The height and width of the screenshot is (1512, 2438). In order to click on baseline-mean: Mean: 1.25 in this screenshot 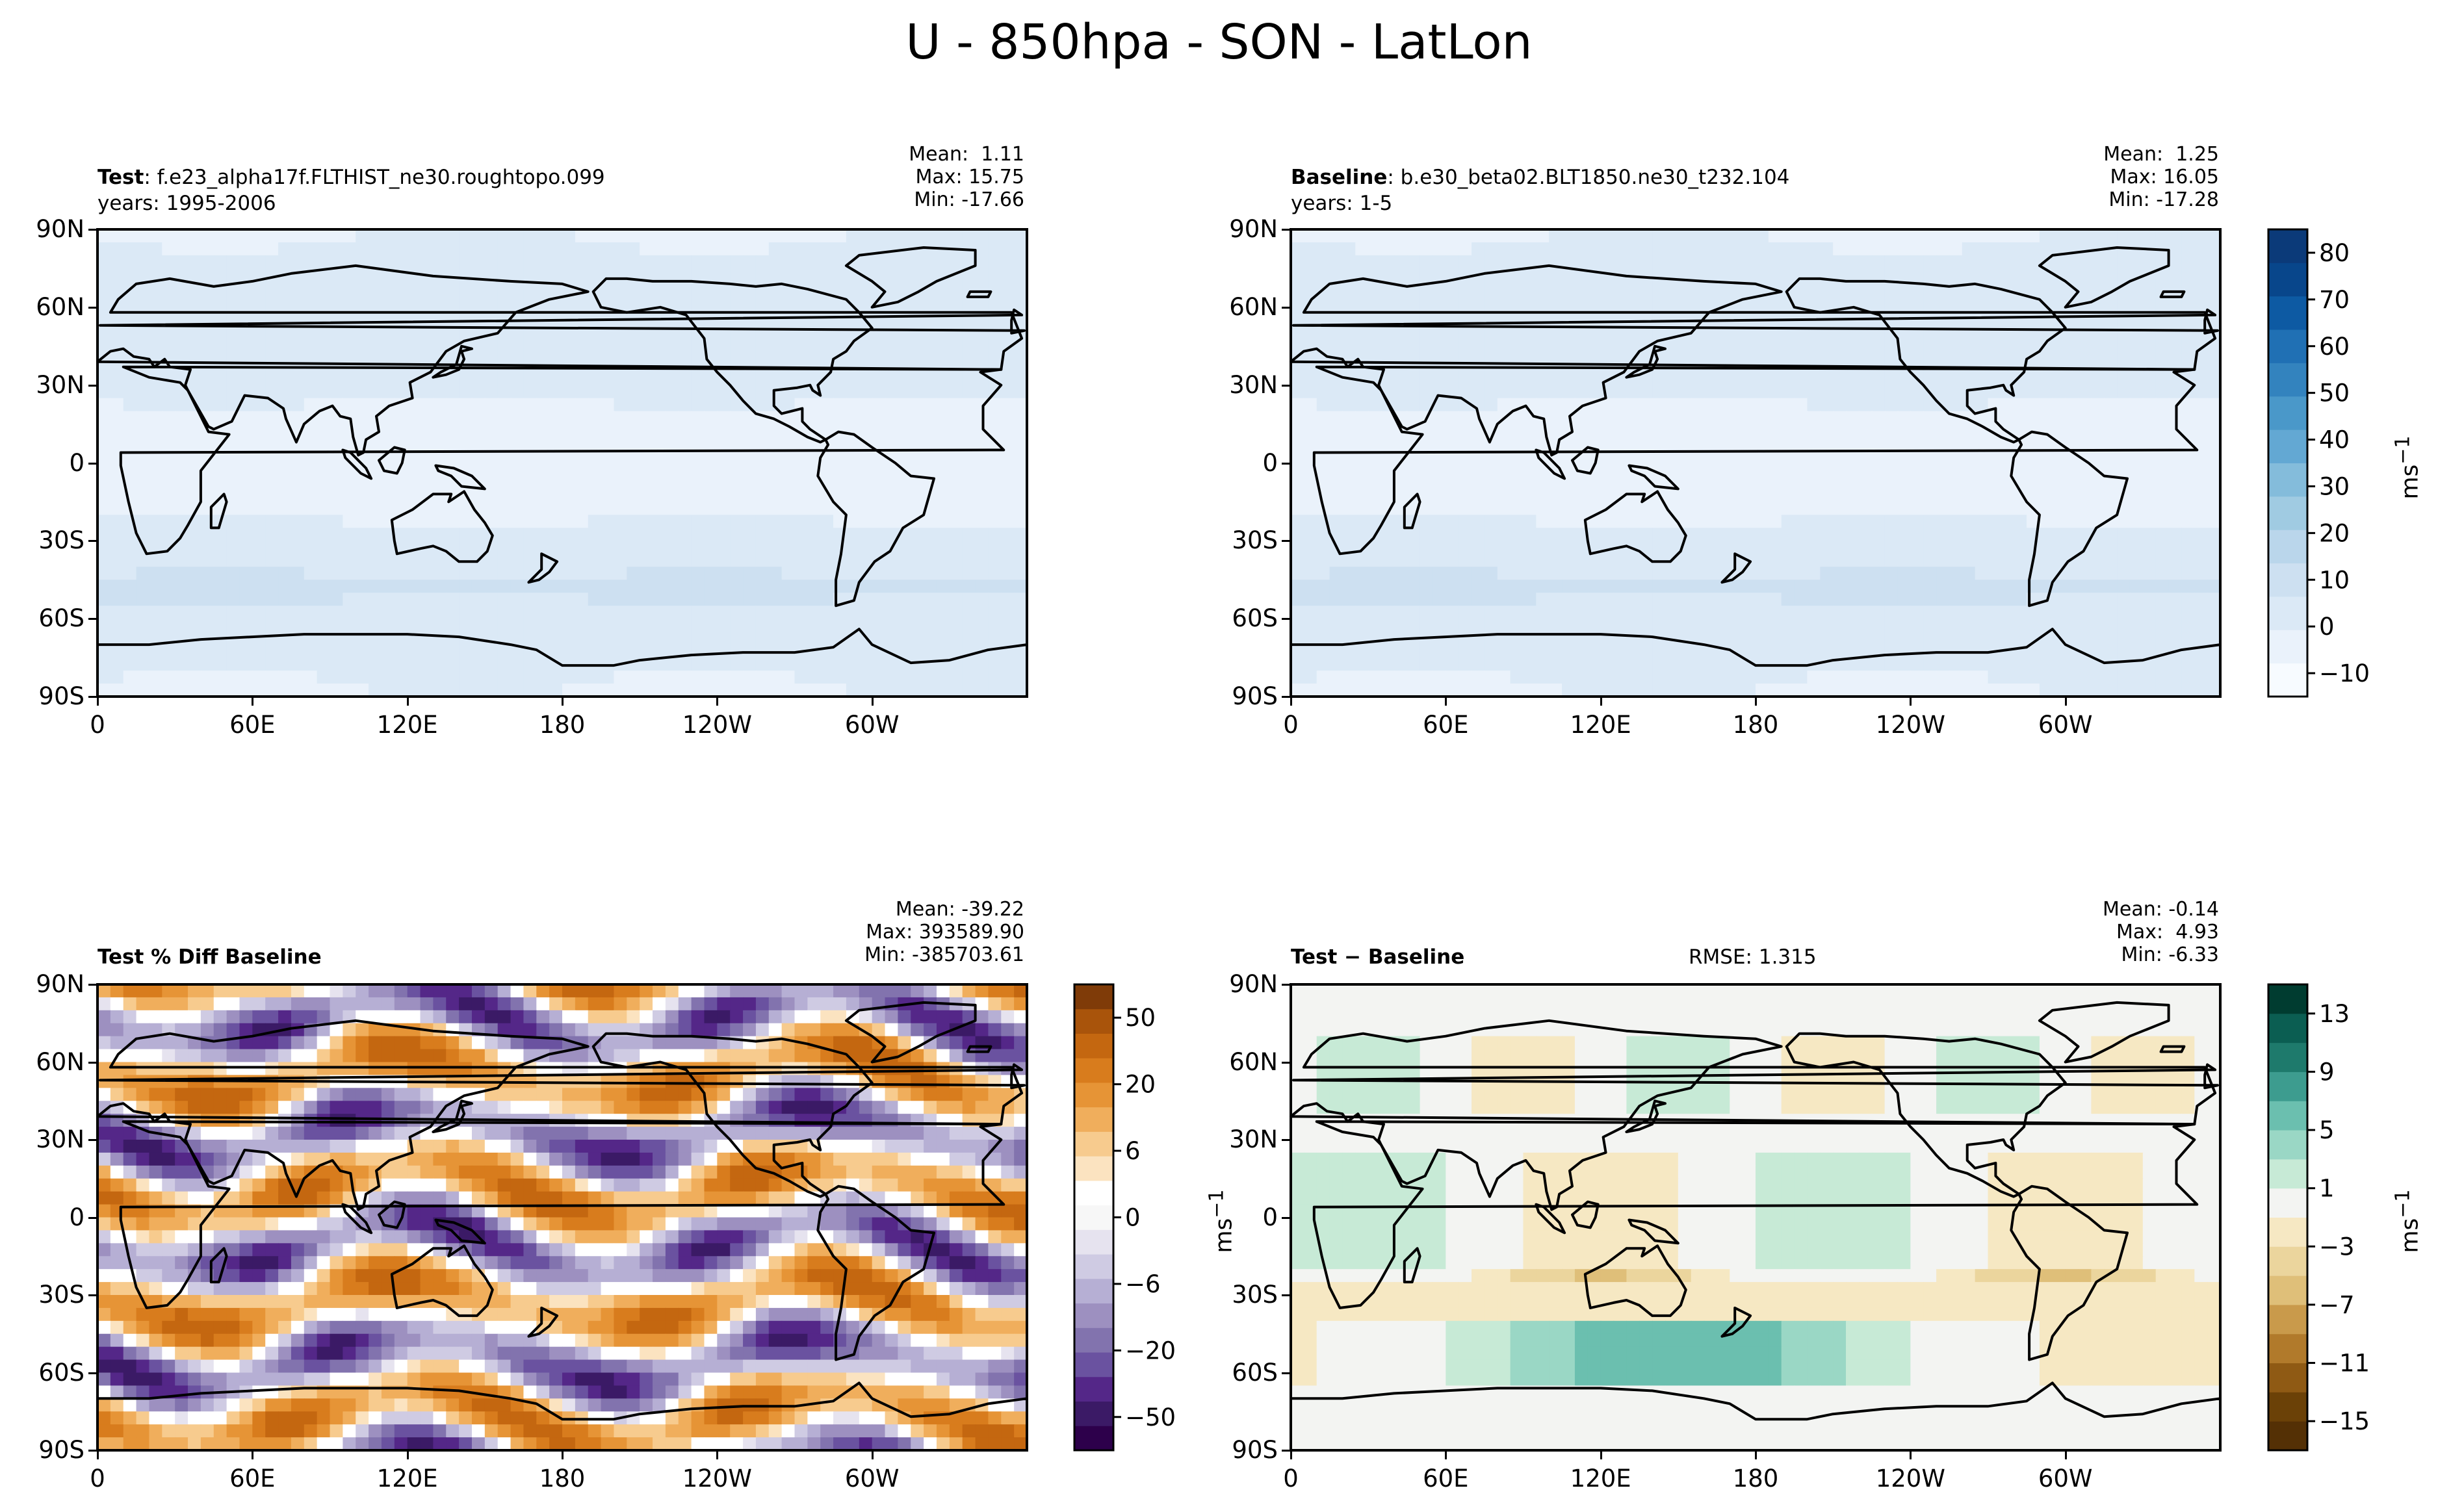, I will do `click(2161, 154)`.